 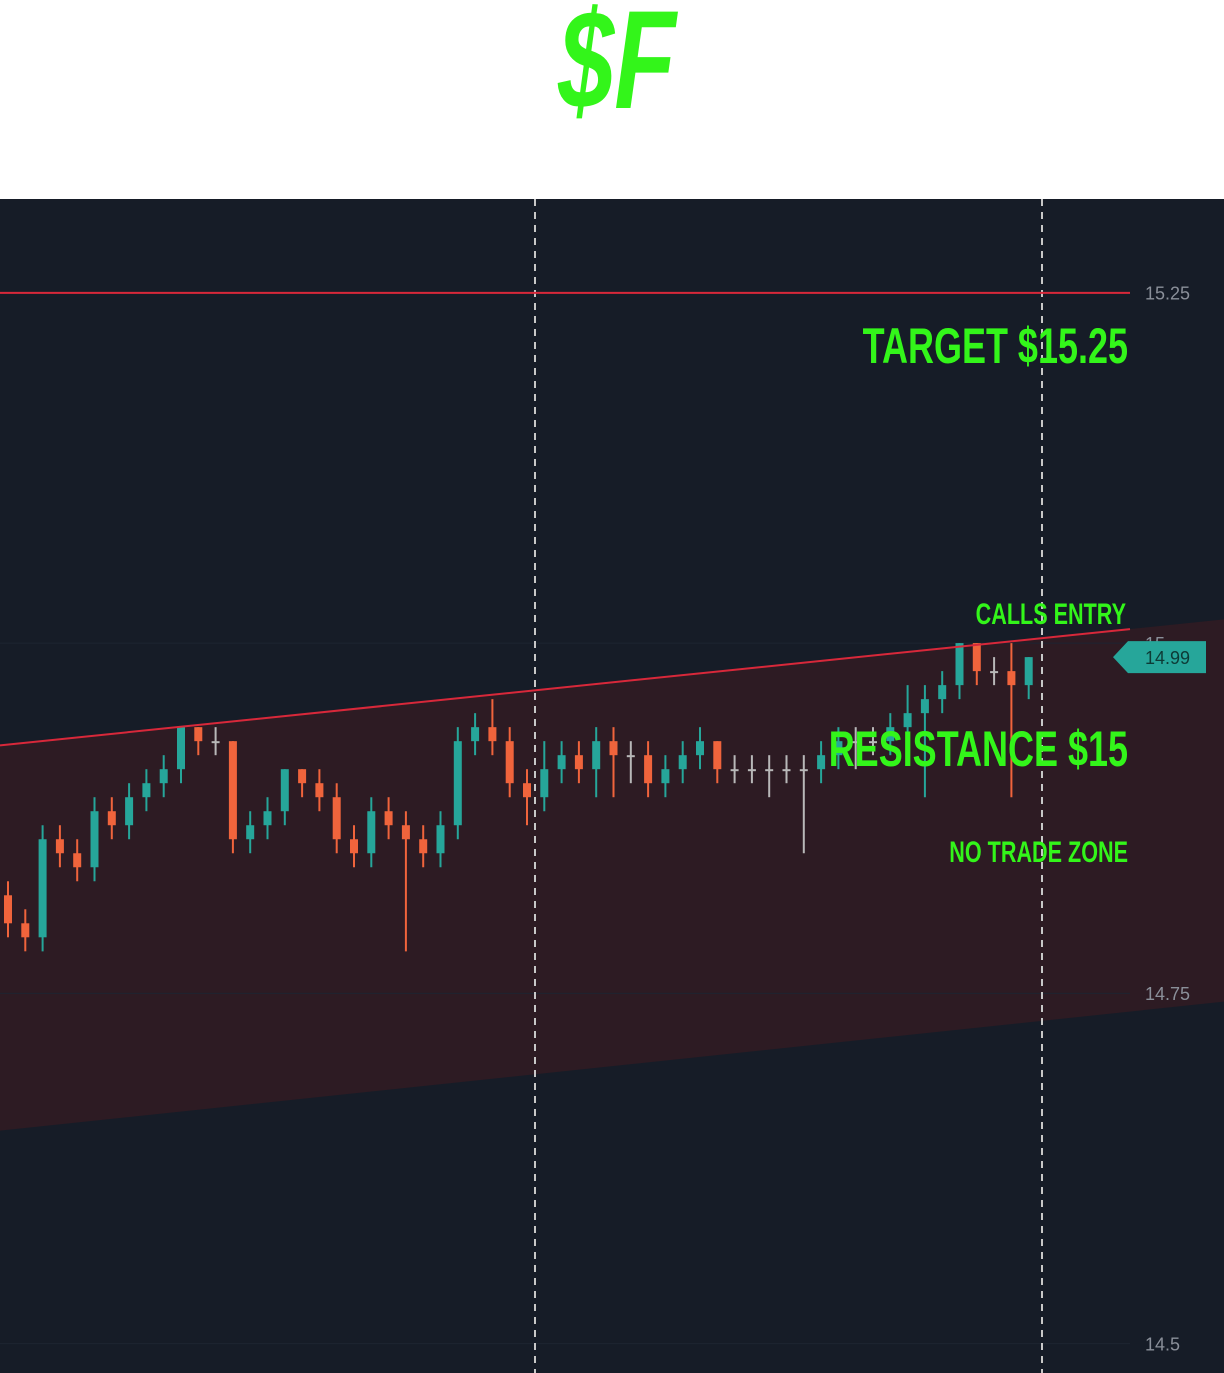 I want to click on chart-title: $F, so click(x=617, y=69).